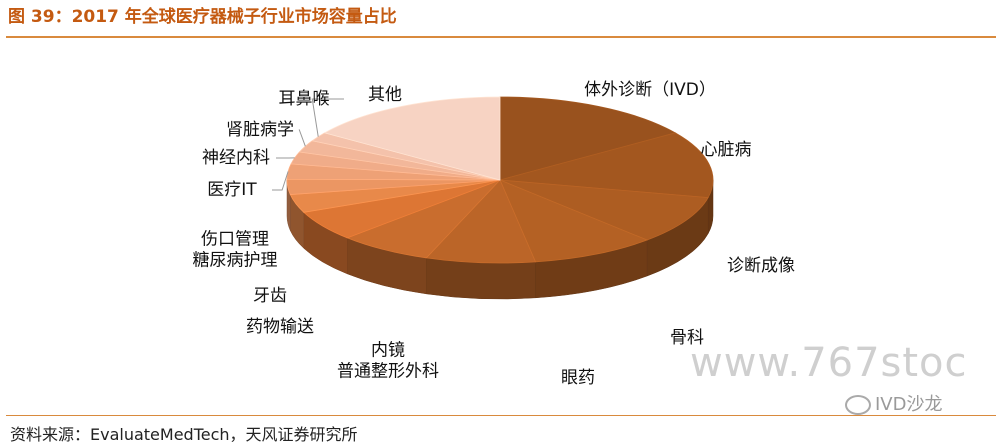 Image resolution: width=1001 pixels, height=448 pixels. Describe the element at coordinates (761, 266) in the screenshot. I see `pie-label-2: 诊断成像` at that location.